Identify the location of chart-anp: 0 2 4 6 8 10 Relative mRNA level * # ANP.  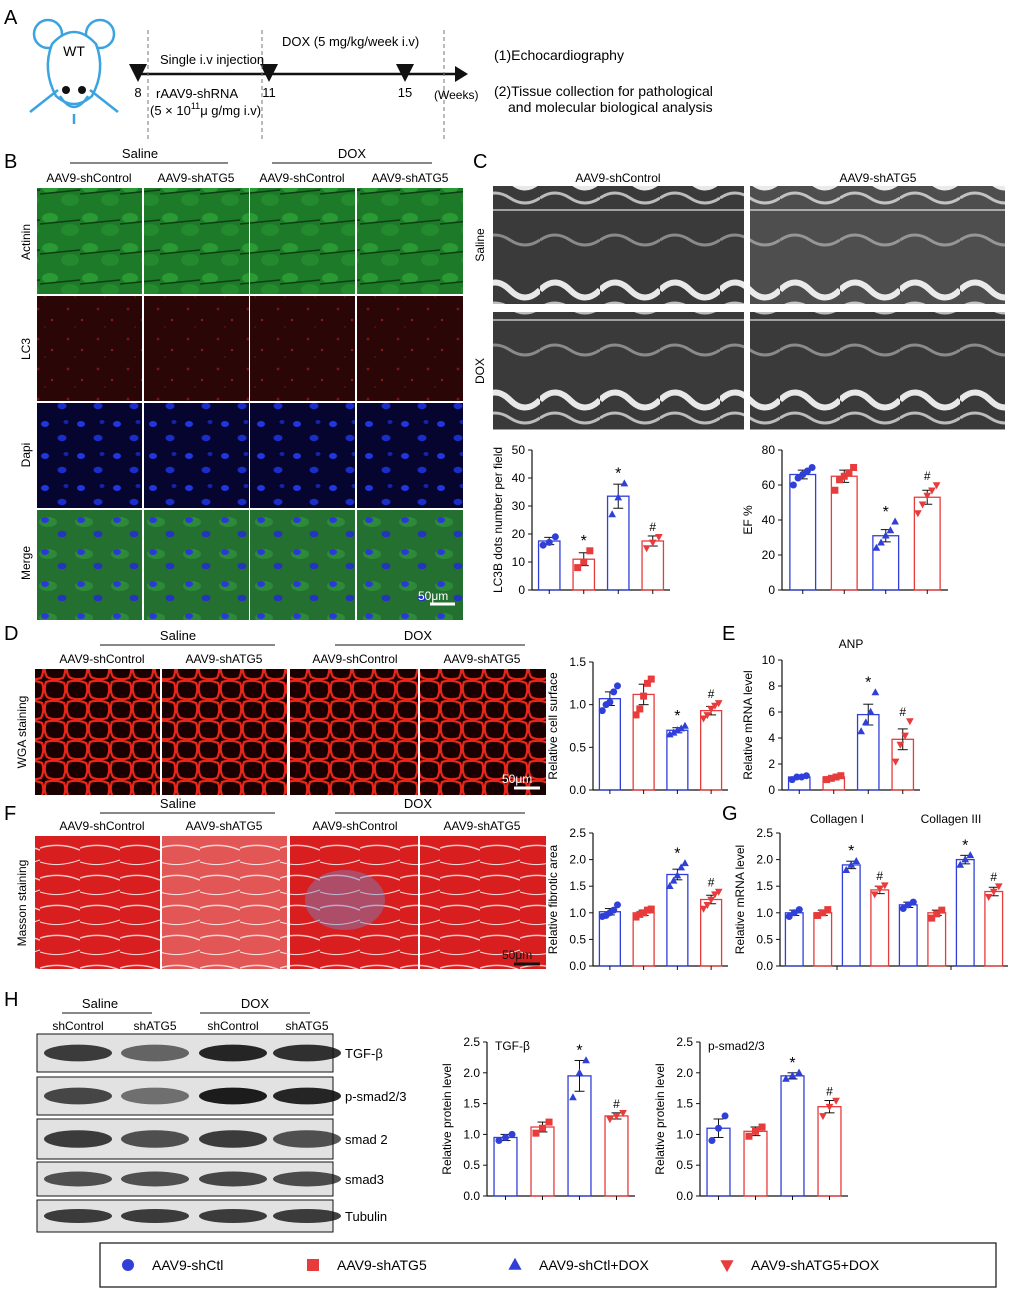
(830, 717).